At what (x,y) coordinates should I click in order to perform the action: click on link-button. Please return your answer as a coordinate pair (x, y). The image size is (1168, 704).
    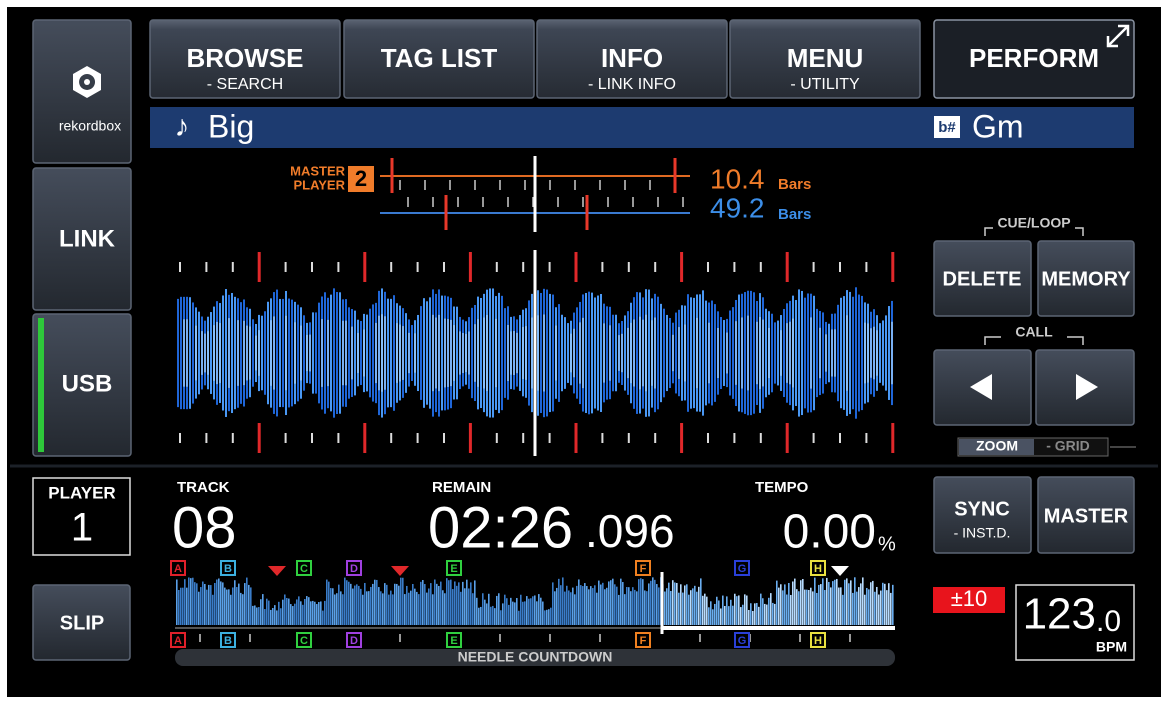
    Looking at the image, I should click on (82, 239).